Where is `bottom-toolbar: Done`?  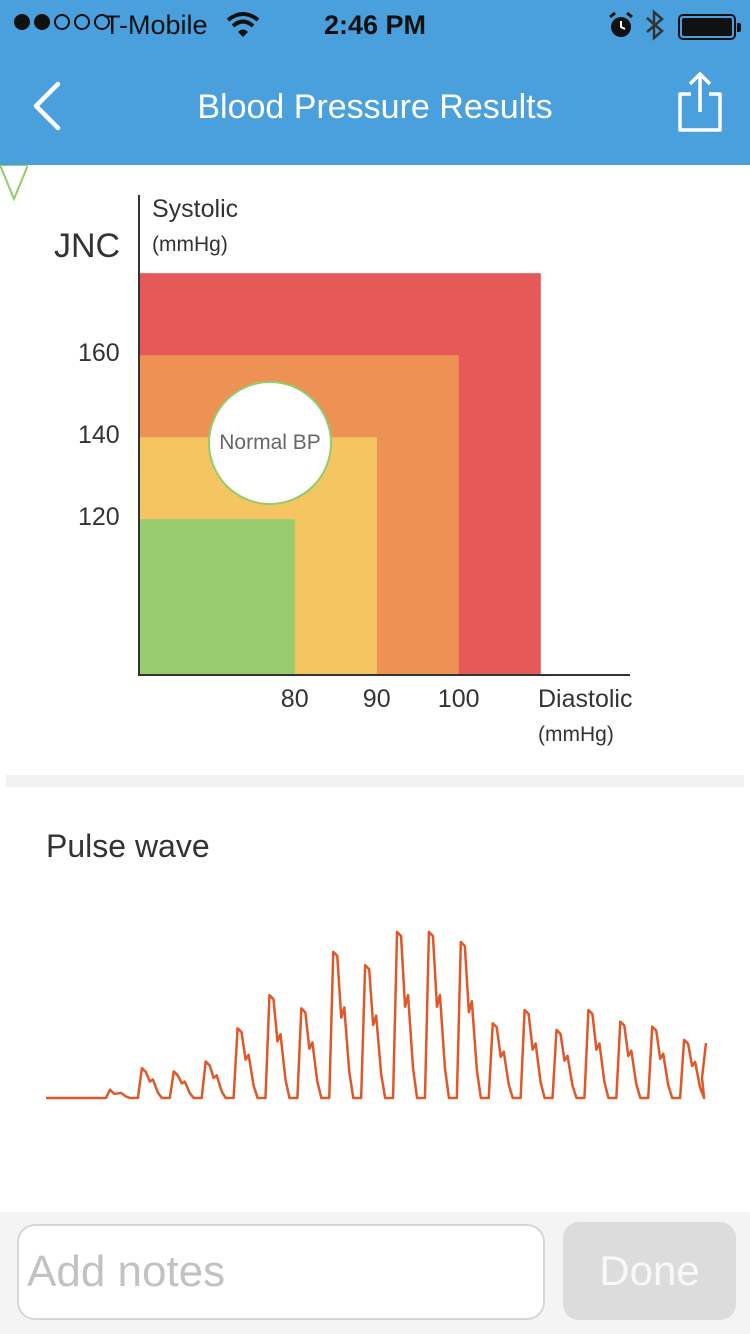
bottom-toolbar: Done is located at coordinates (375, 1273).